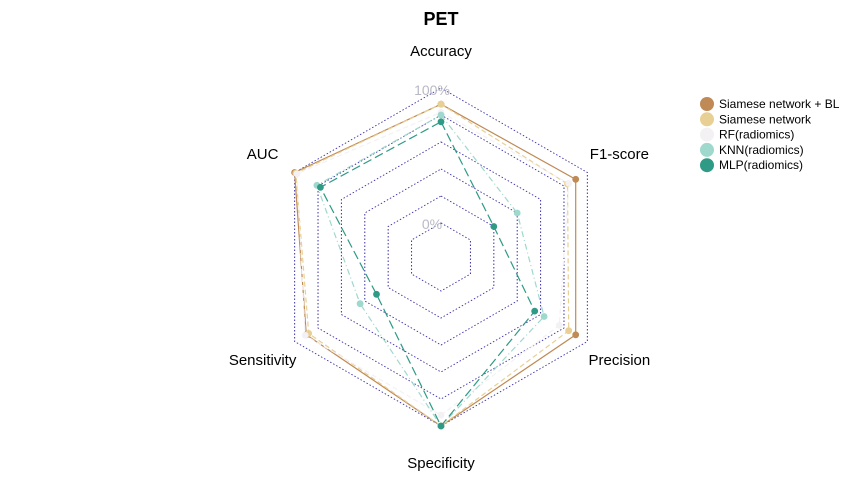  What do you see at coordinates (263, 360) in the screenshot?
I see `axis-label-sensitivity: Sensitivity` at bounding box center [263, 360].